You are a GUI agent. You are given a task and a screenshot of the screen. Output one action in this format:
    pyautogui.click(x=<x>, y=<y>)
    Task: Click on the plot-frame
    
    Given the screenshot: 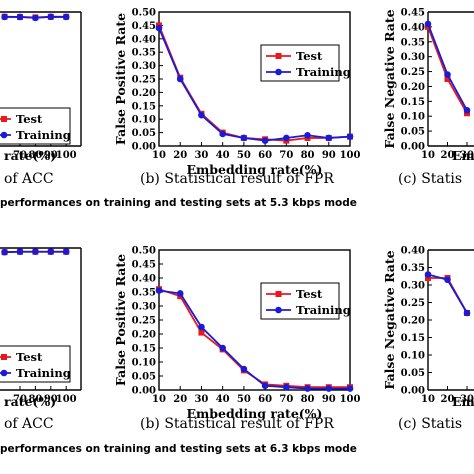 What is the action you would take?
    pyautogui.click(x=254, y=320)
    